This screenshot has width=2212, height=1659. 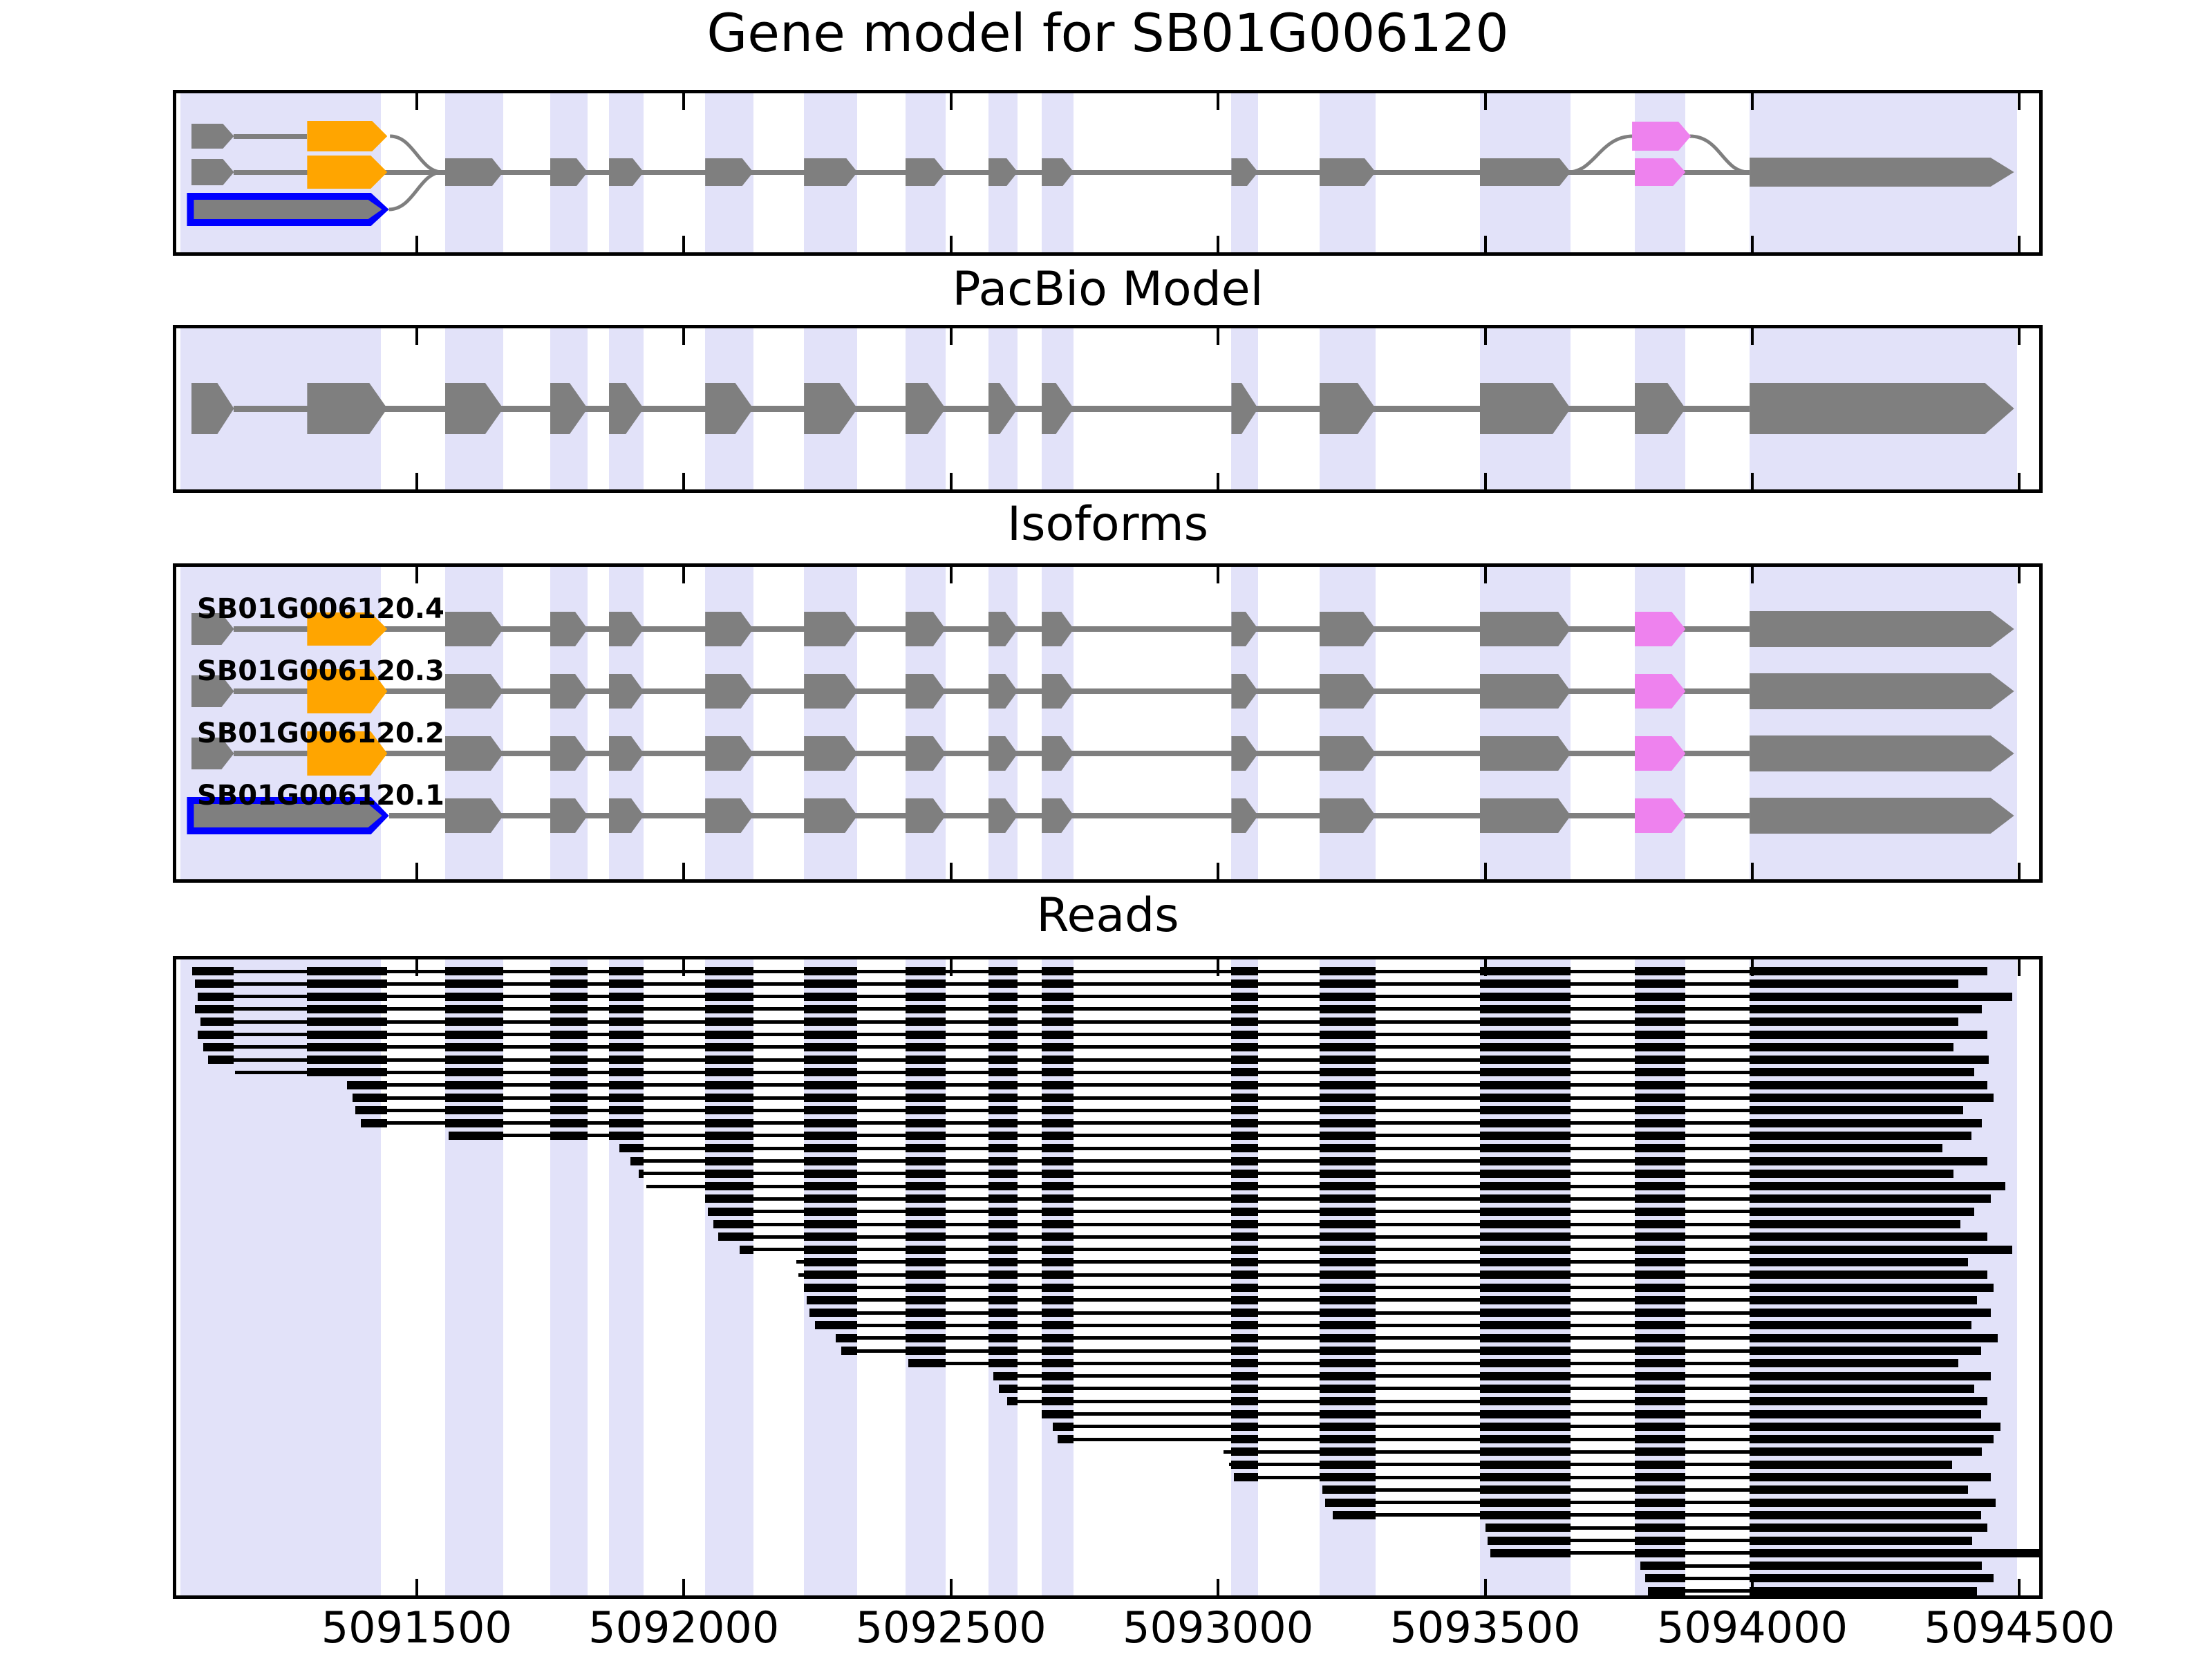 I want to click on x-tick-label: 5092500, so click(x=951, y=1628).